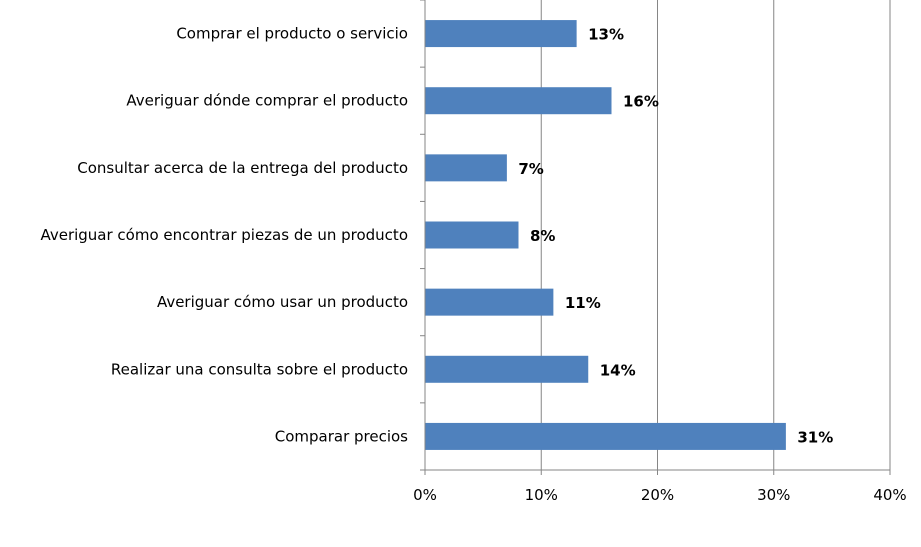 This screenshot has width=921, height=547. What do you see at coordinates (618, 370) in the screenshot?
I see `data-label: 14%` at bounding box center [618, 370].